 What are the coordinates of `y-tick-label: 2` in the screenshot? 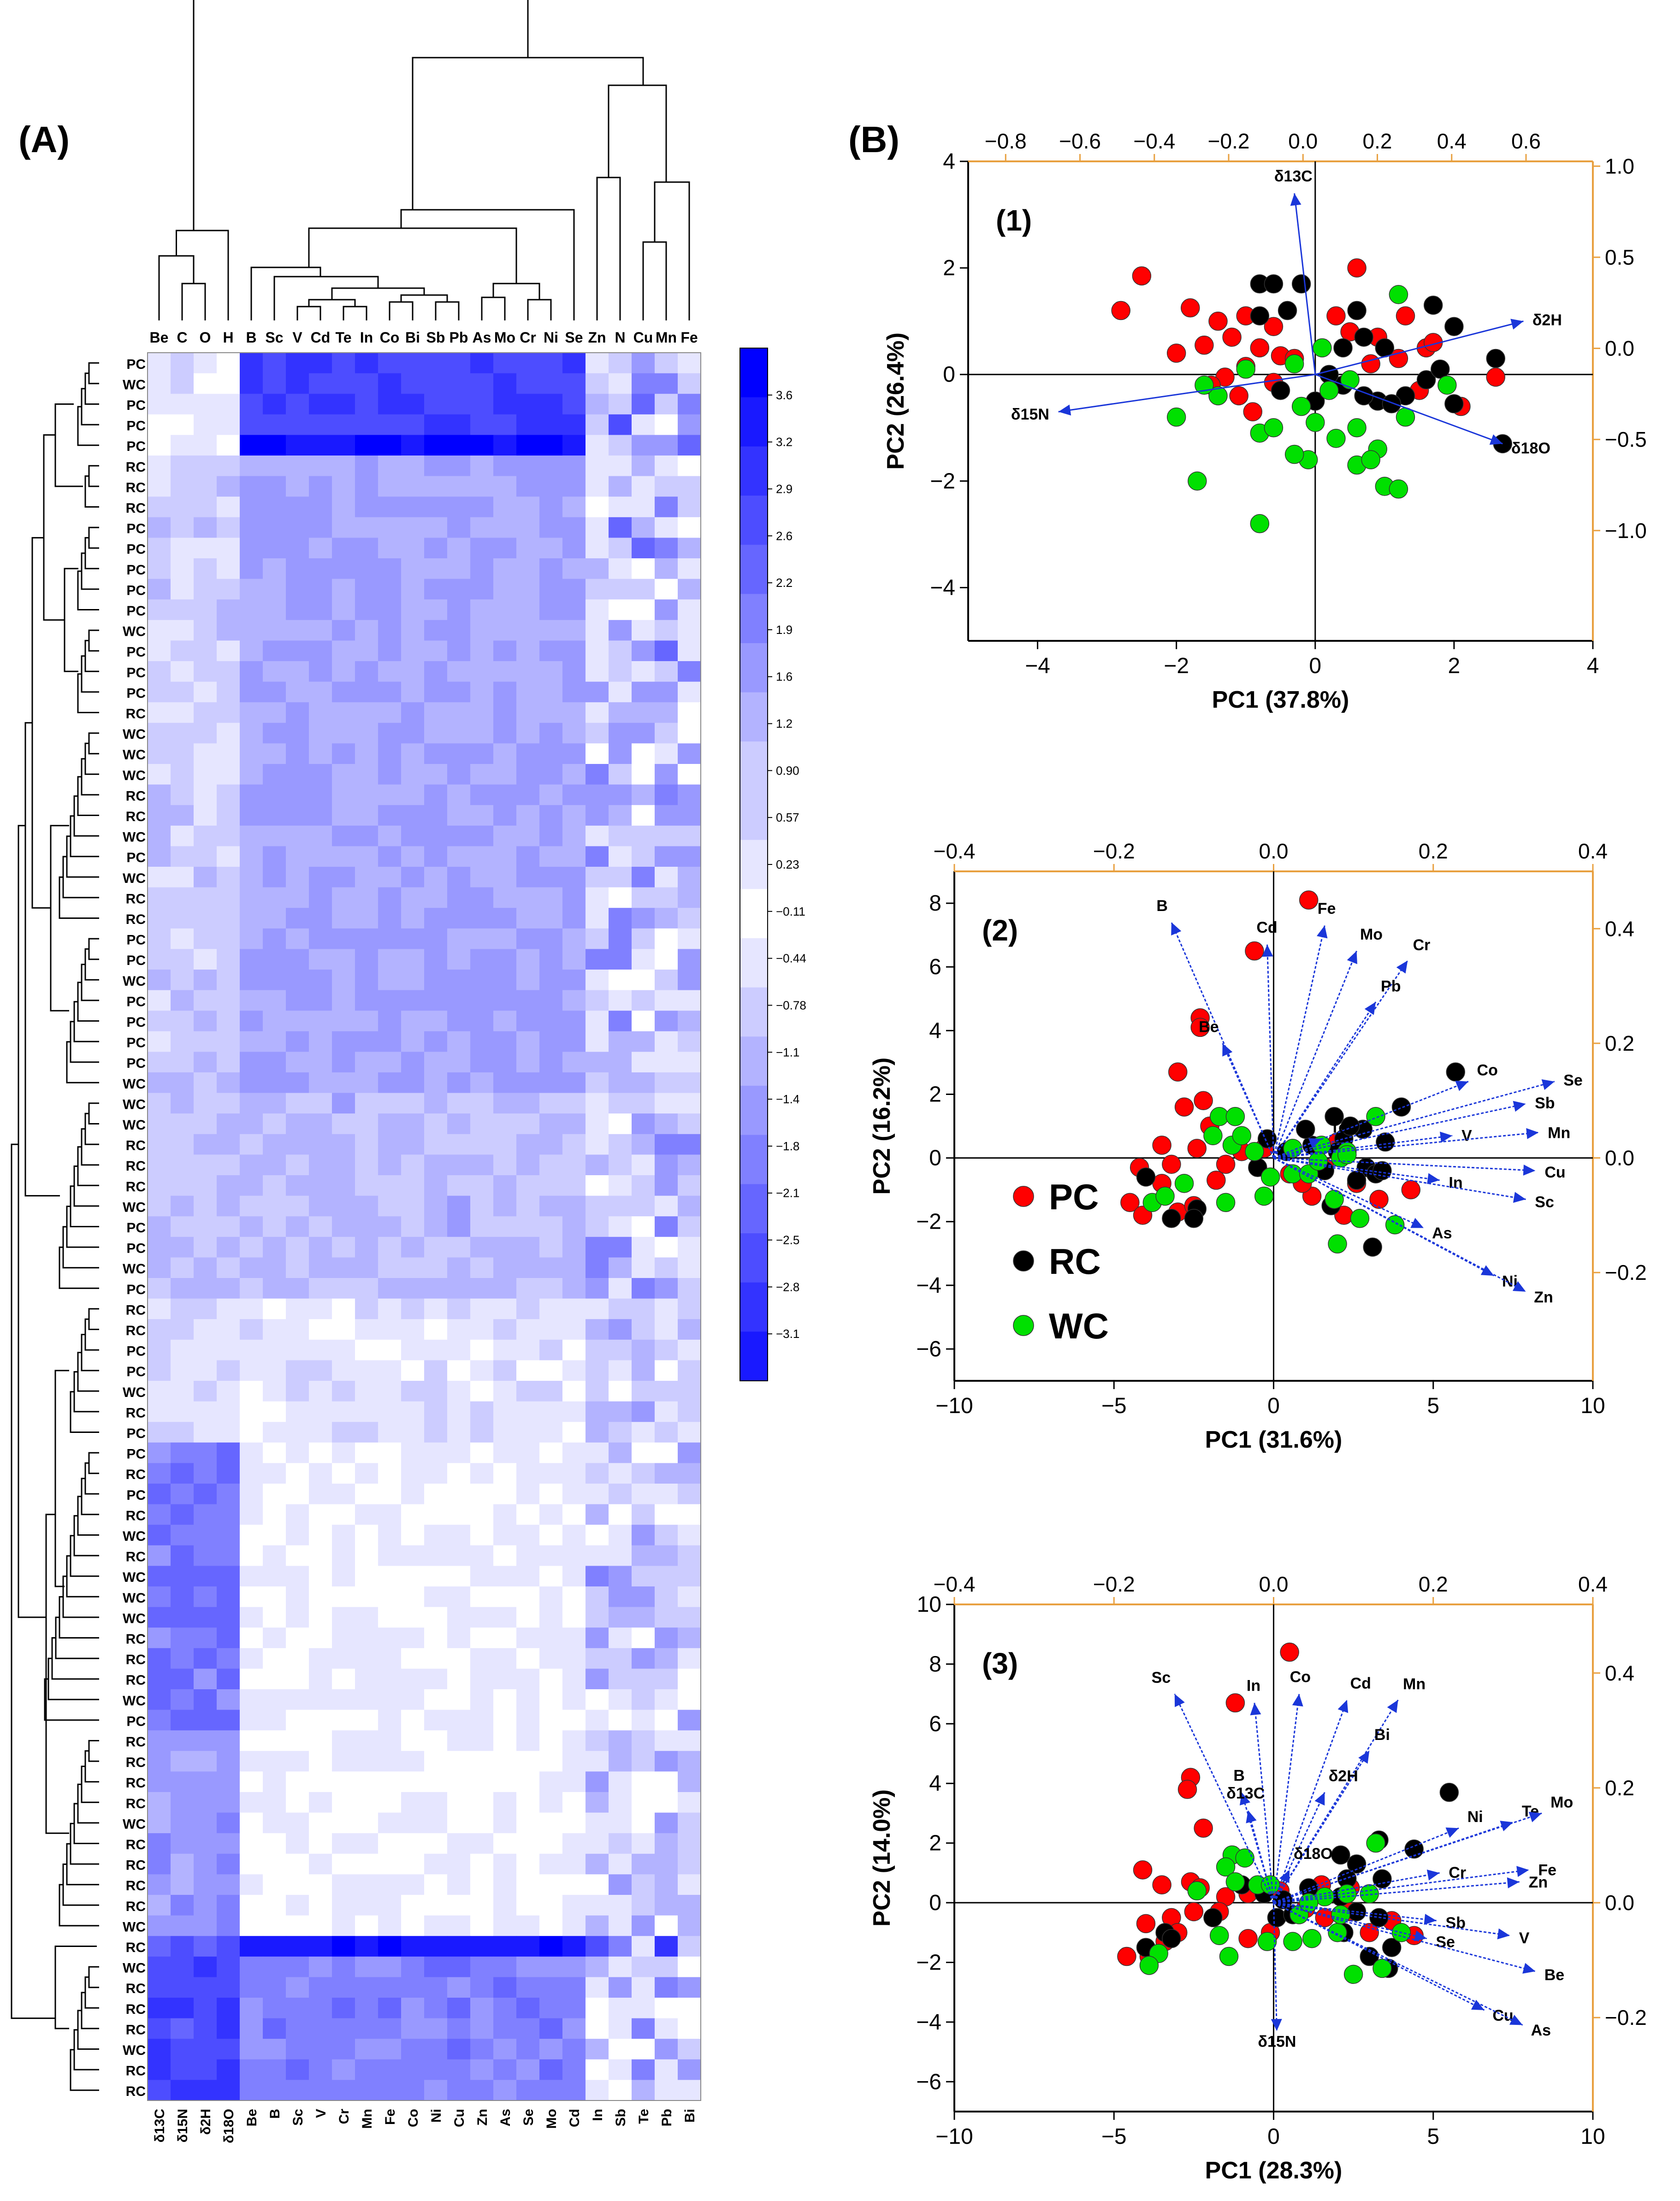 It's located at (935, 1094).